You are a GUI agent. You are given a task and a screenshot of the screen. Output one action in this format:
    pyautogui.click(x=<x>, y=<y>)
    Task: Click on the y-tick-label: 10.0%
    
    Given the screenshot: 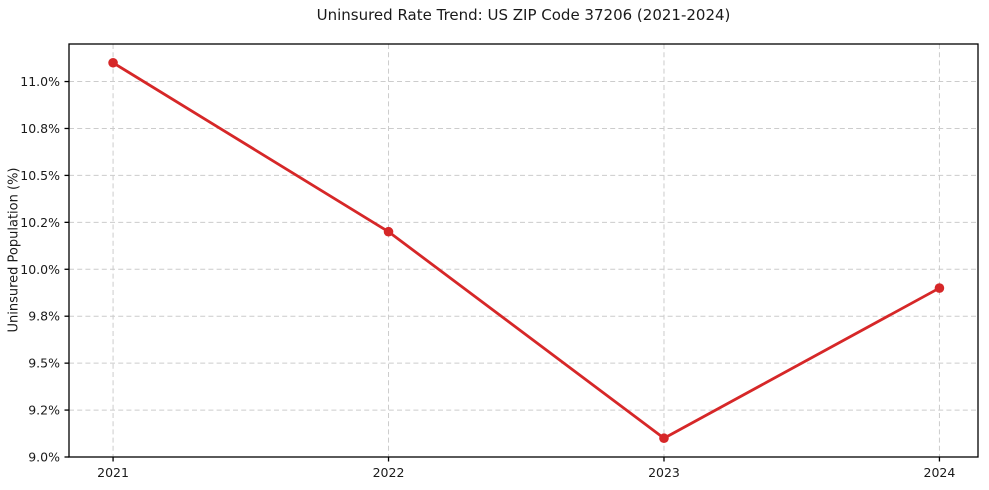 What is the action you would take?
    pyautogui.click(x=40, y=269)
    